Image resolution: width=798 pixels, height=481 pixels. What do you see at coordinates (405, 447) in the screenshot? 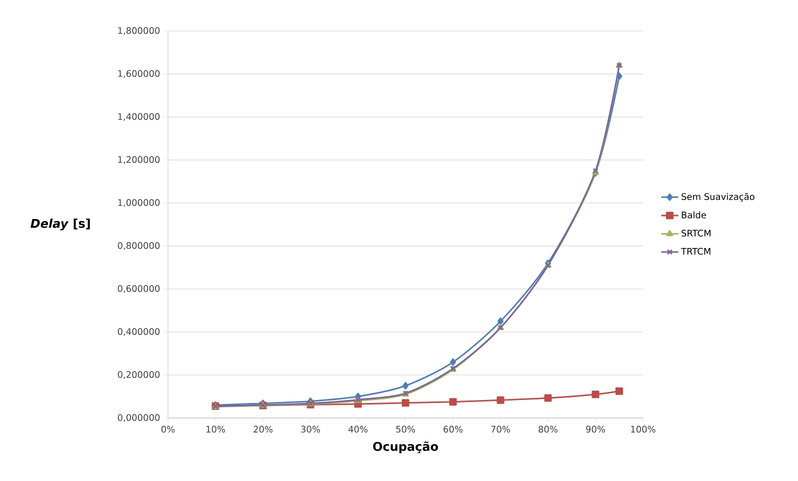
I see `x-axis-title: Ocupação` at bounding box center [405, 447].